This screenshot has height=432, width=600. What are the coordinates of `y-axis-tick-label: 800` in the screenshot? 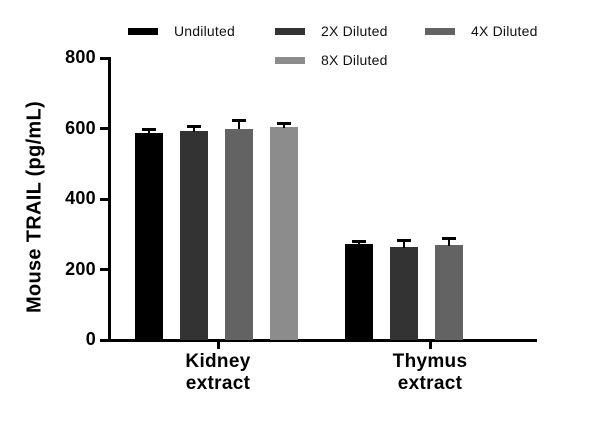 It's located at (80, 57).